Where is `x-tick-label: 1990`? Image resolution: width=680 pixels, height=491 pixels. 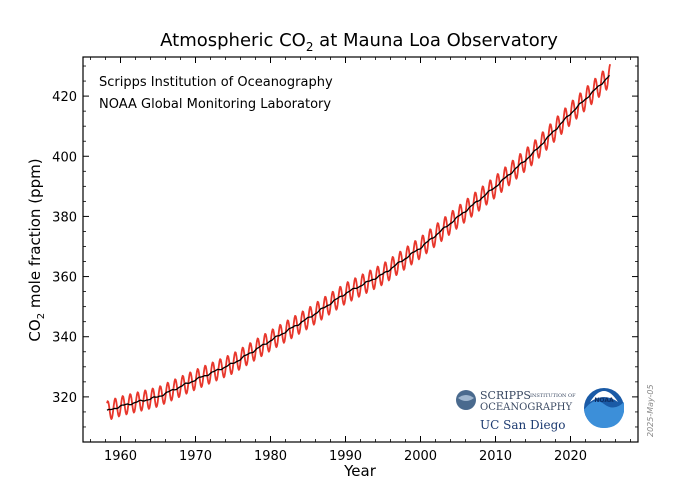 x-tick-label: 1990 is located at coordinates (345, 456).